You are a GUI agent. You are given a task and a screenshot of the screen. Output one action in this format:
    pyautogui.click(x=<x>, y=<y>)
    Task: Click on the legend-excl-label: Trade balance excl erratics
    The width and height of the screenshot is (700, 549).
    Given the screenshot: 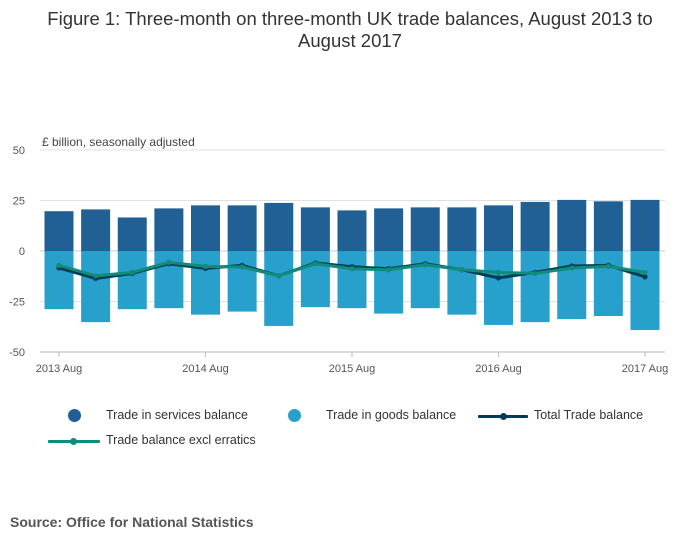 What is the action you would take?
    pyautogui.click(x=181, y=440)
    